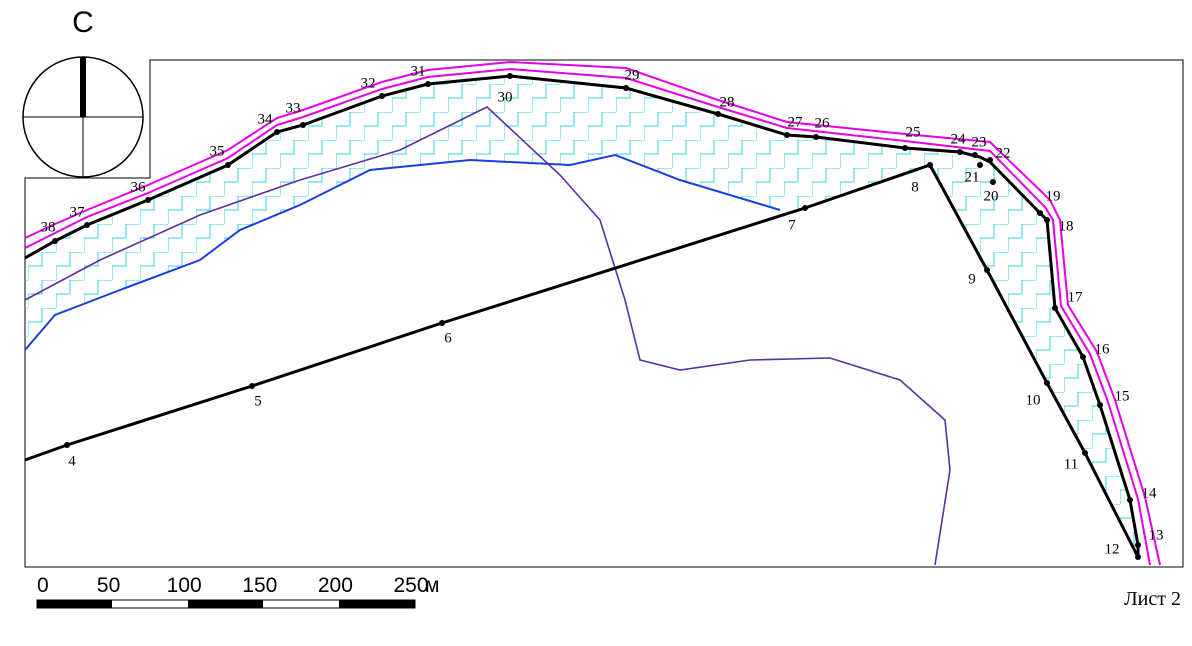  What do you see at coordinates (913, 132) in the screenshot?
I see `point-label: 25` at bounding box center [913, 132].